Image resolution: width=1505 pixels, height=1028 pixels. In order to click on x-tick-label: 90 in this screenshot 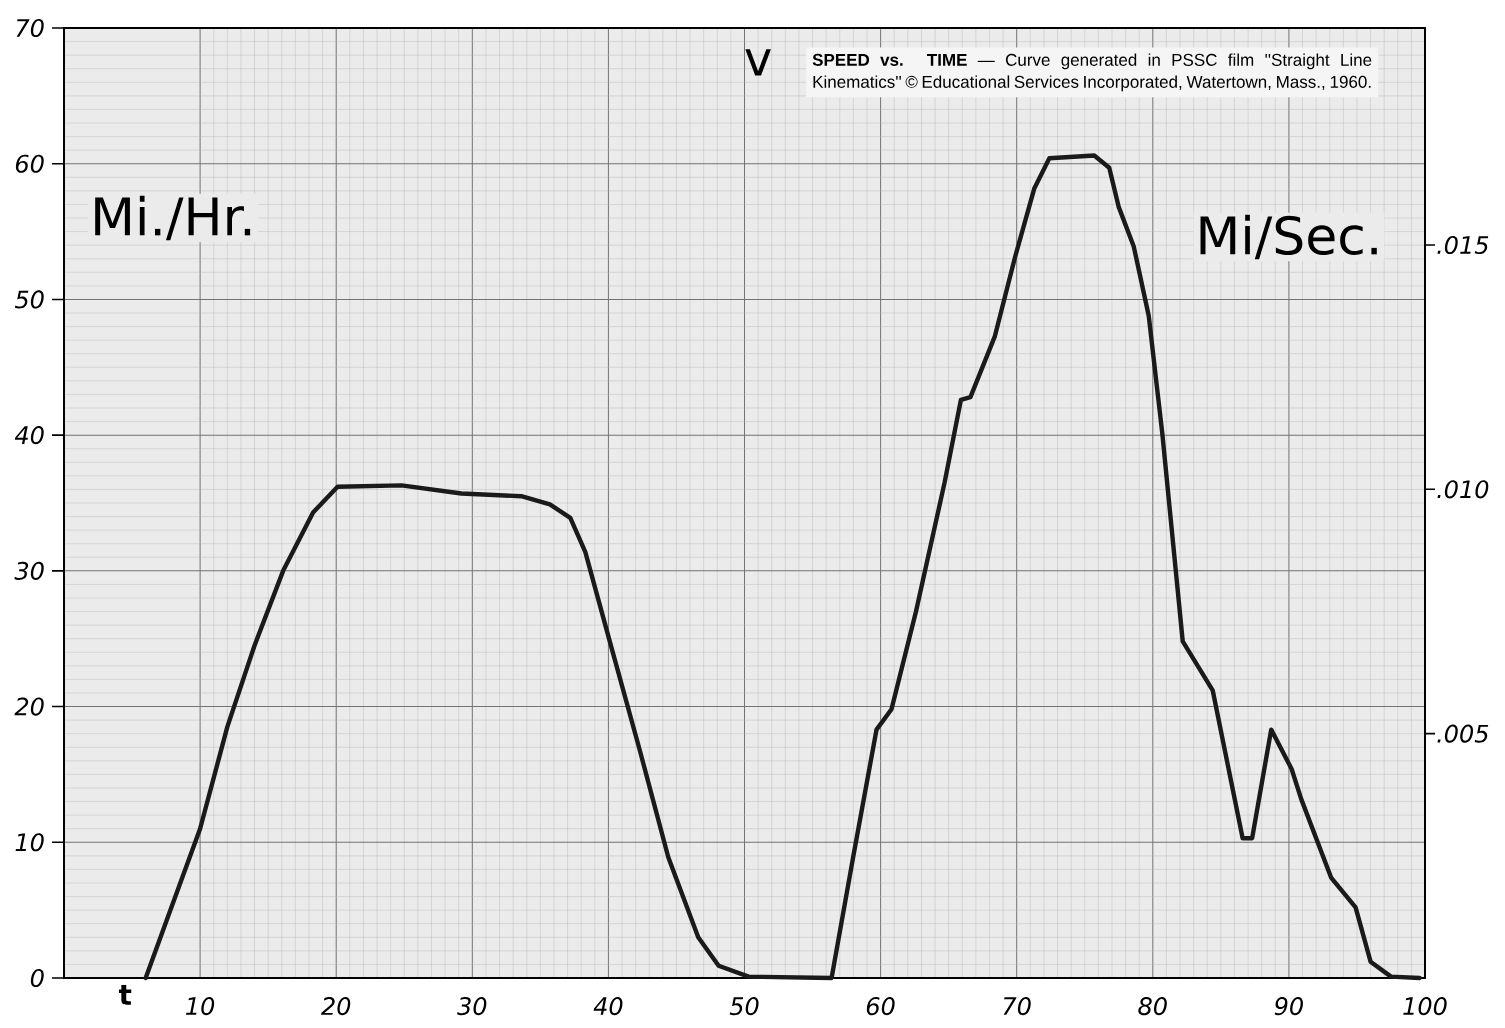, I will do `click(1288, 1006)`.